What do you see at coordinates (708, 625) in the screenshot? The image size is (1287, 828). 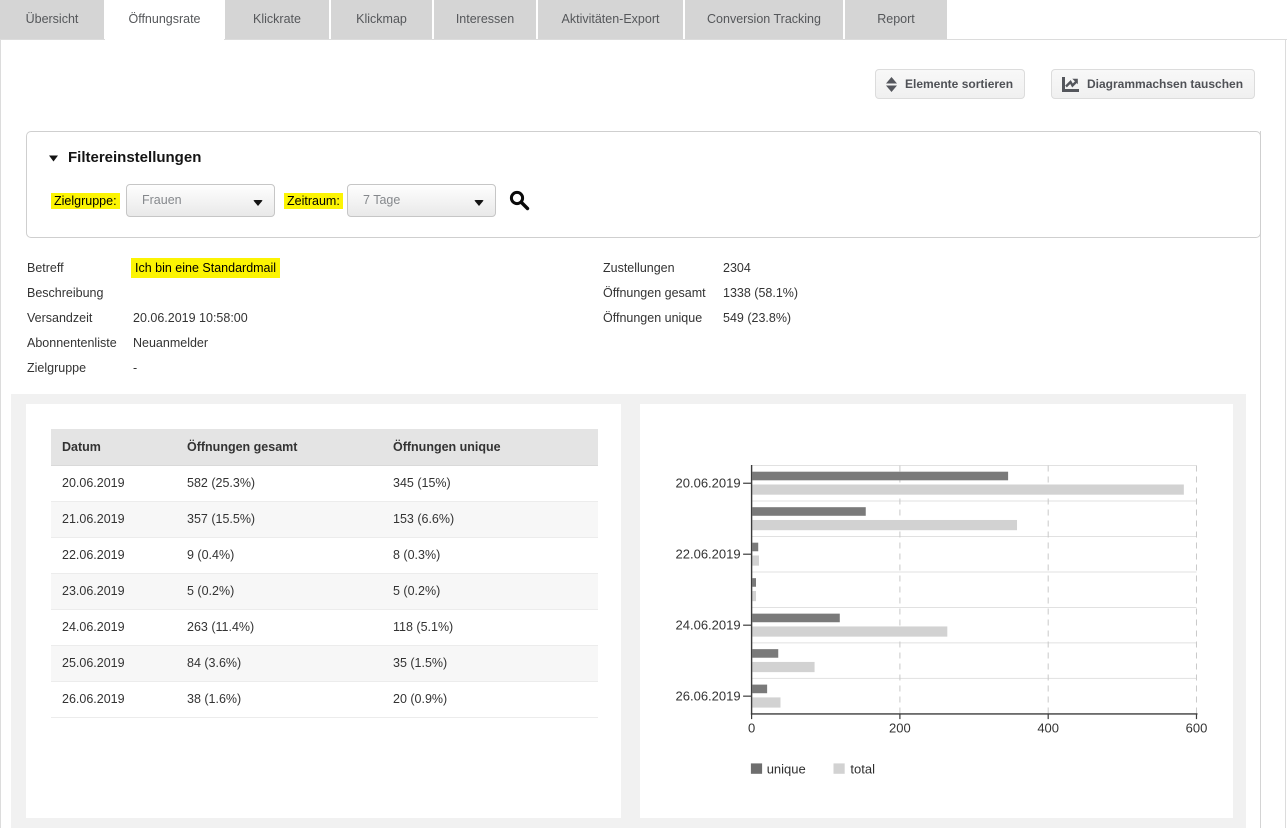 I see `svg-text: 24.06.2019` at bounding box center [708, 625].